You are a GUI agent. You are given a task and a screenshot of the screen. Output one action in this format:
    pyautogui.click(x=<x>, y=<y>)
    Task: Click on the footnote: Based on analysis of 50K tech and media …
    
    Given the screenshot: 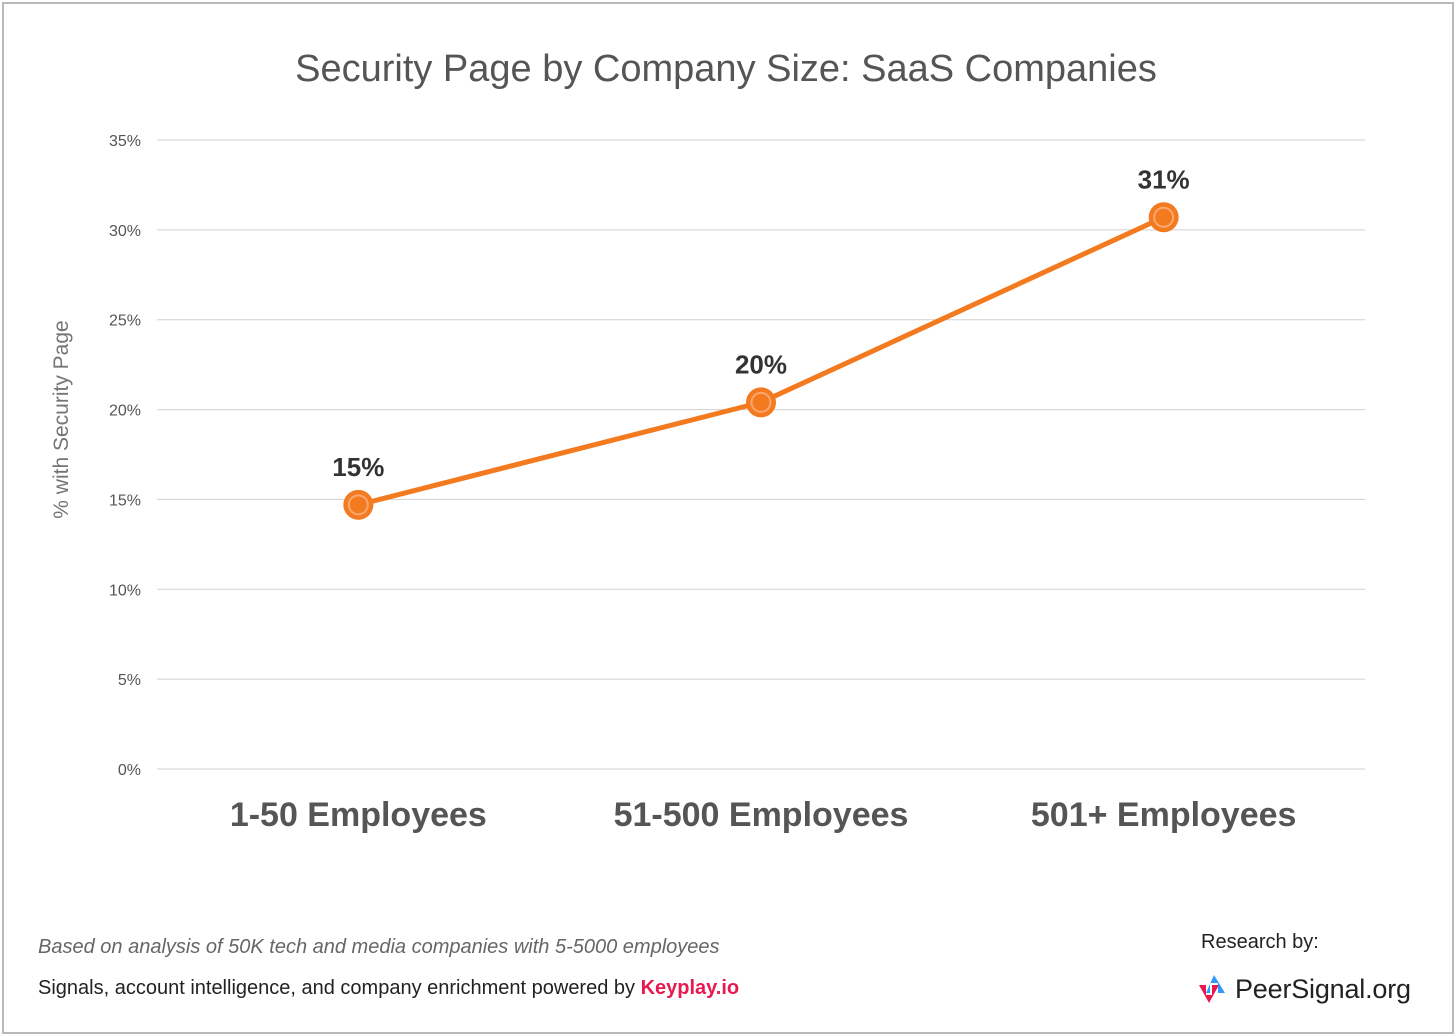 What is the action you would take?
    pyautogui.click(x=379, y=947)
    